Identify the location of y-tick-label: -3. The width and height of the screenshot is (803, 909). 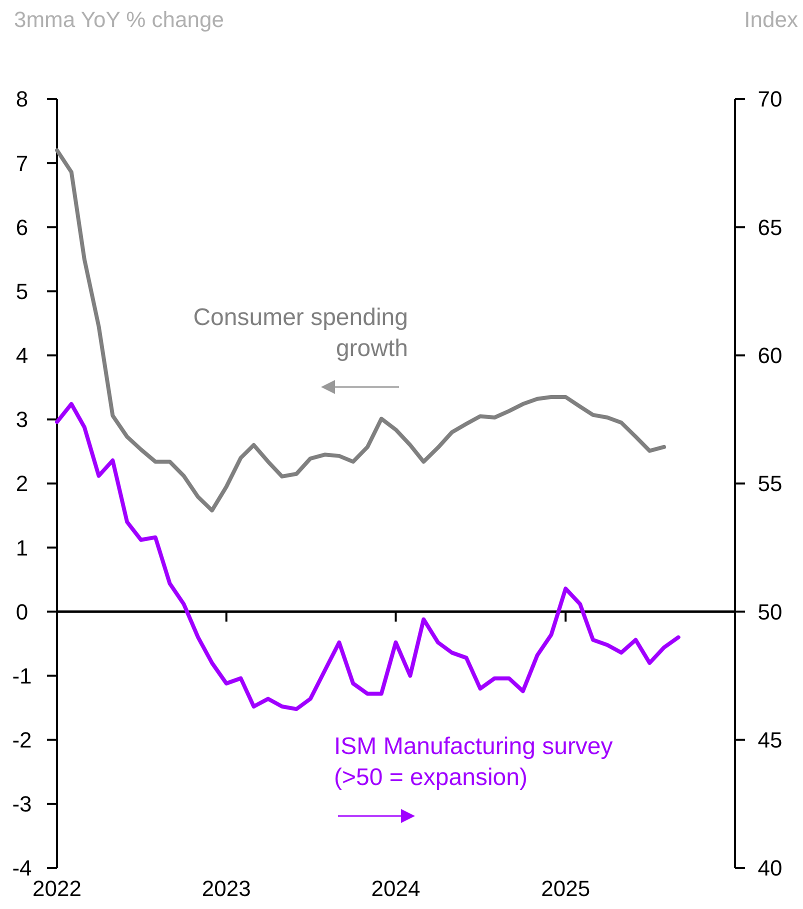
(22, 804).